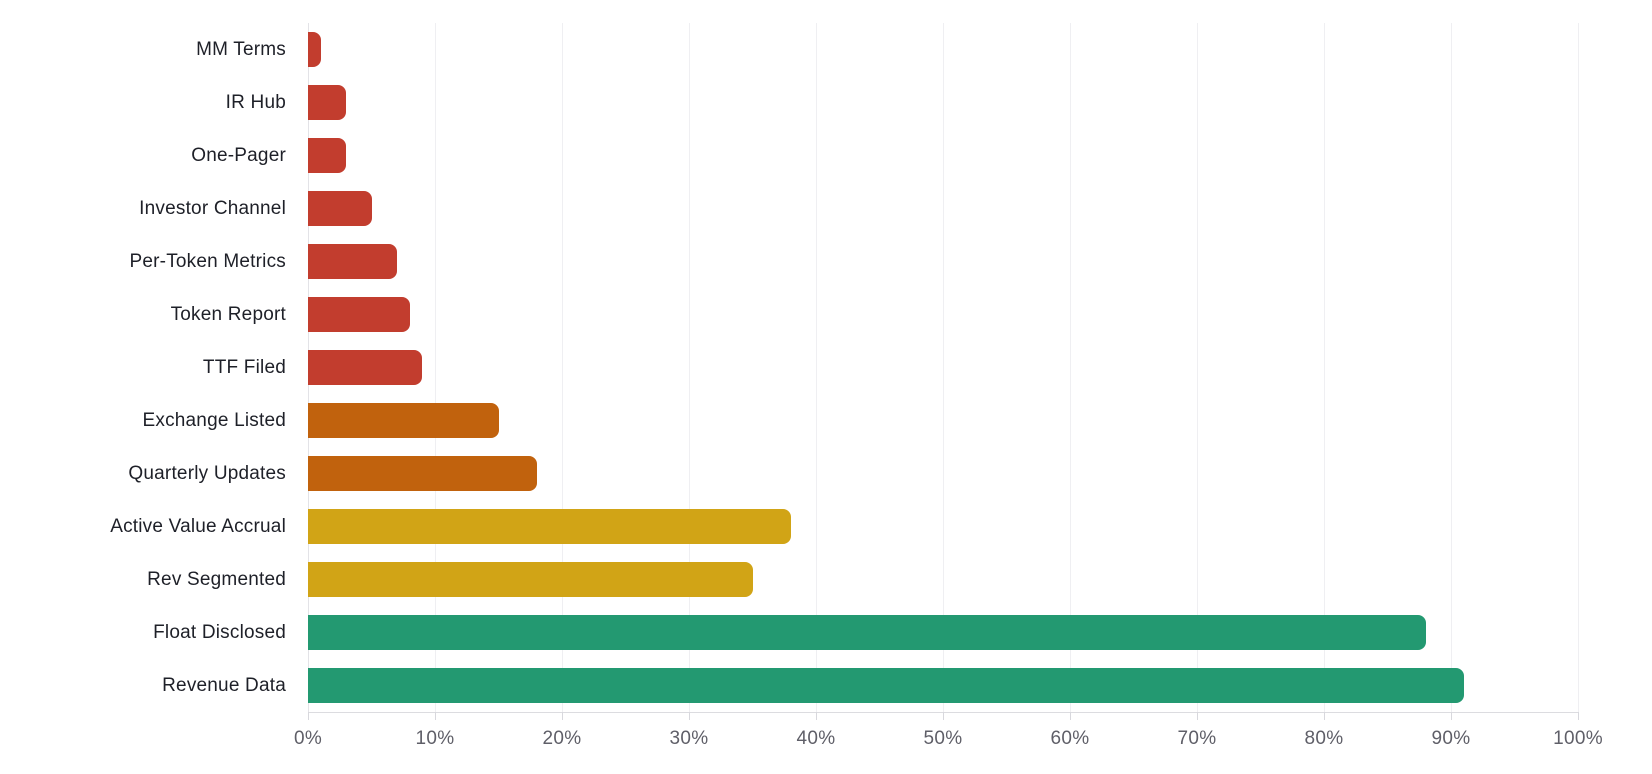  Describe the element at coordinates (1070, 738) in the screenshot. I see `x-tick-label: 60%` at that location.